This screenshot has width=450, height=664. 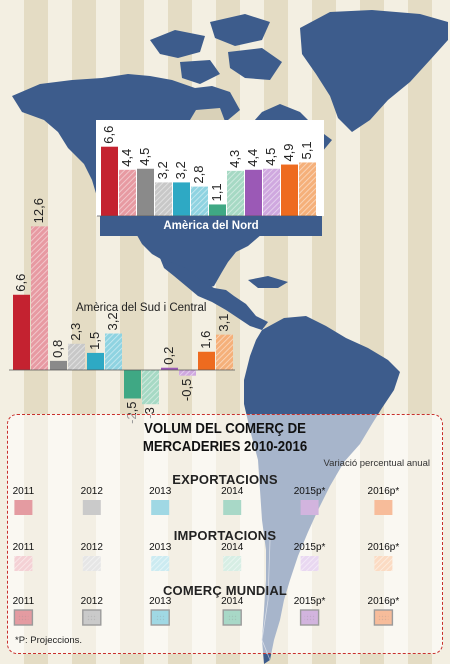 What do you see at coordinates (186, 390) in the screenshot?
I see `value-label: -0,5` at bounding box center [186, 390].